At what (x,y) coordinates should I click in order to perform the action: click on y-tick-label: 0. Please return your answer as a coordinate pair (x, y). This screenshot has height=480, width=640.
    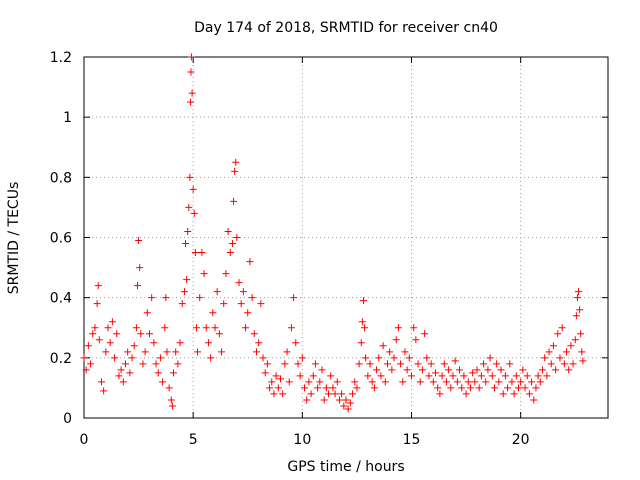
    Looking at the image, I should click on (67, 419).